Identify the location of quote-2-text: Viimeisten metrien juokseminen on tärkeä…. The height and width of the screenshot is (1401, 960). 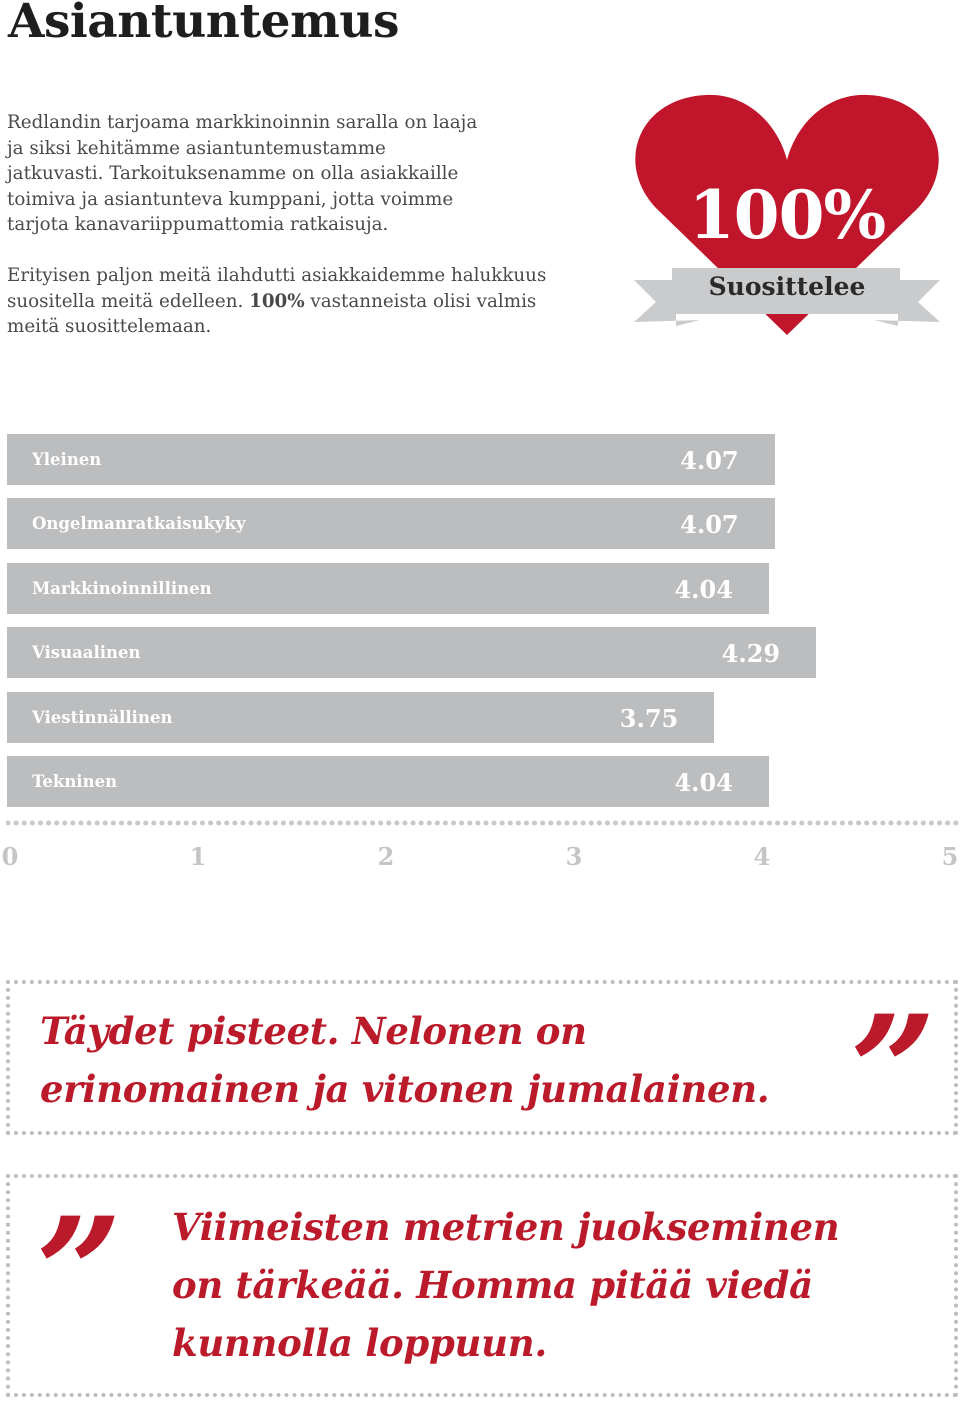
(506, 1285).